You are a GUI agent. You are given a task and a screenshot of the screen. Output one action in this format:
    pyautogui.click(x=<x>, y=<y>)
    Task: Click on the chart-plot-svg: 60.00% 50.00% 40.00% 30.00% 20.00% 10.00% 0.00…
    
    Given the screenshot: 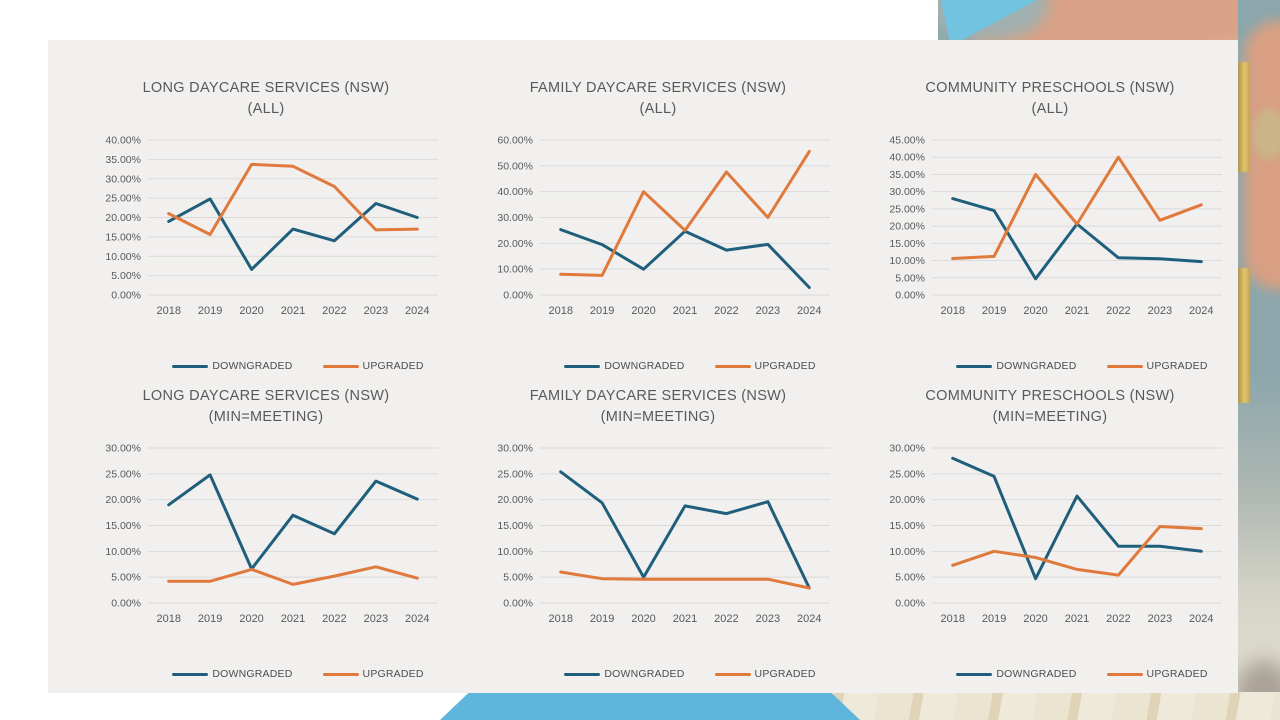 What is the action you would take?
    pyautogui.click(x=663, y=226)
    